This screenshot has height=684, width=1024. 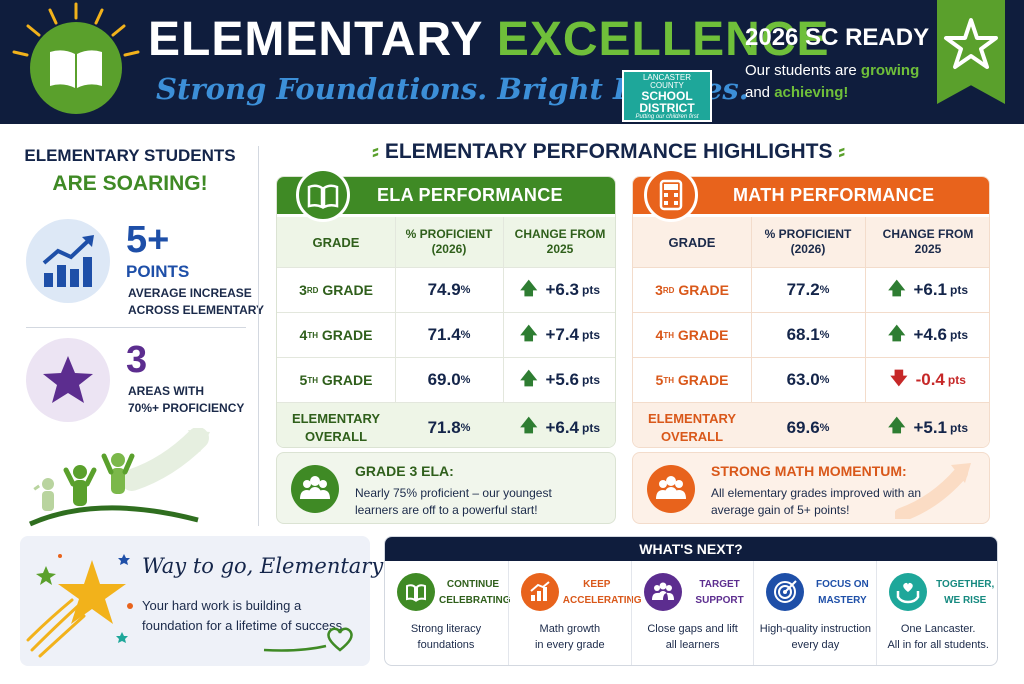 I want to click on pct-num: 69.6, so click(x=803, y=427).